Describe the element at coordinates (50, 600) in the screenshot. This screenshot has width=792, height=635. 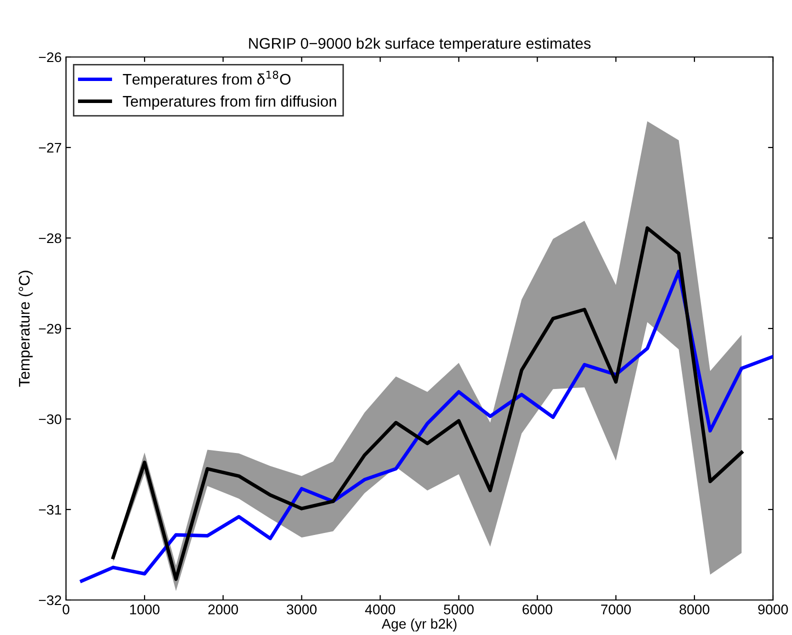
I see `y-tick-label: −32` at that location.